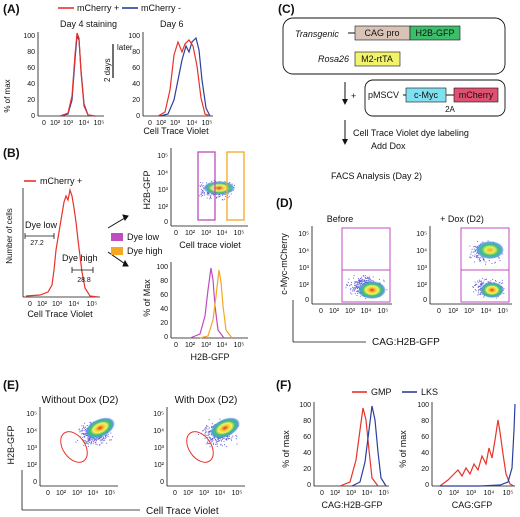 Image resolution: width=520 pixels, height=517 pixels. I want to click on panelC-rosa26: Rosa26, so click(333, 59).